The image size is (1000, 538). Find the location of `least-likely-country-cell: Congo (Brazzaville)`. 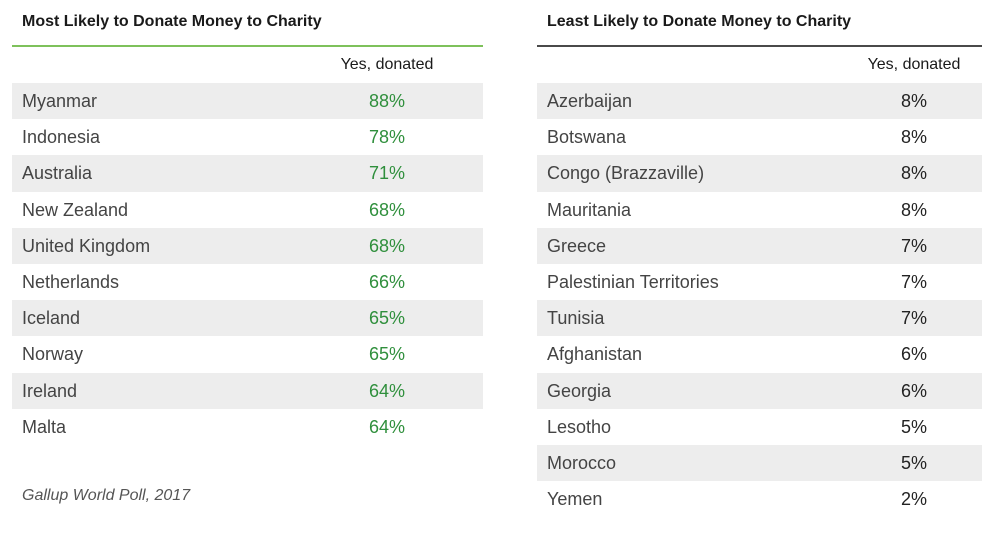

least-likely-country-cell: Congo (Brazzaville) is located at coordinates (626, 173).